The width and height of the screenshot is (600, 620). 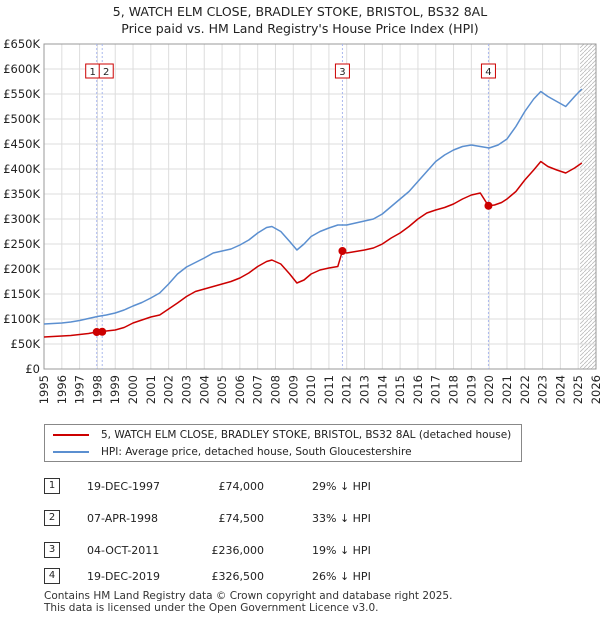 I want to click on transaction-hpi-diff: 26% ↓ HPI, so click(x=341, y=576).